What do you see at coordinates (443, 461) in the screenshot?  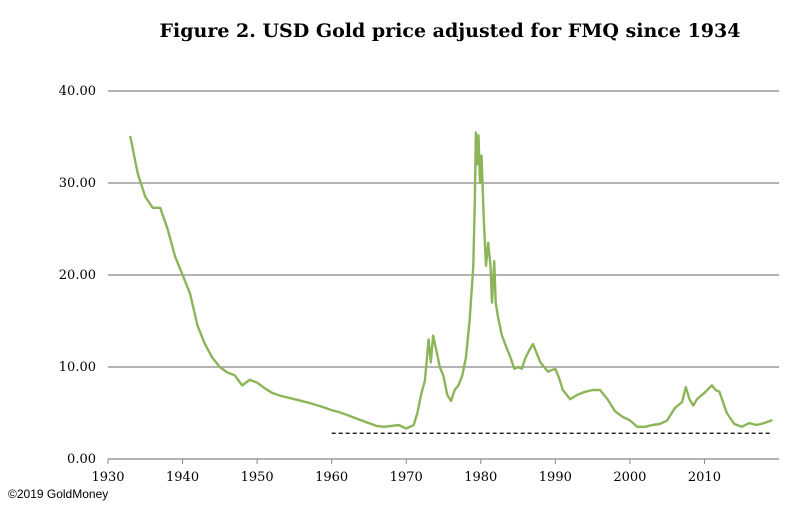 I see `axis-layer` at bounding box center [443, 461].